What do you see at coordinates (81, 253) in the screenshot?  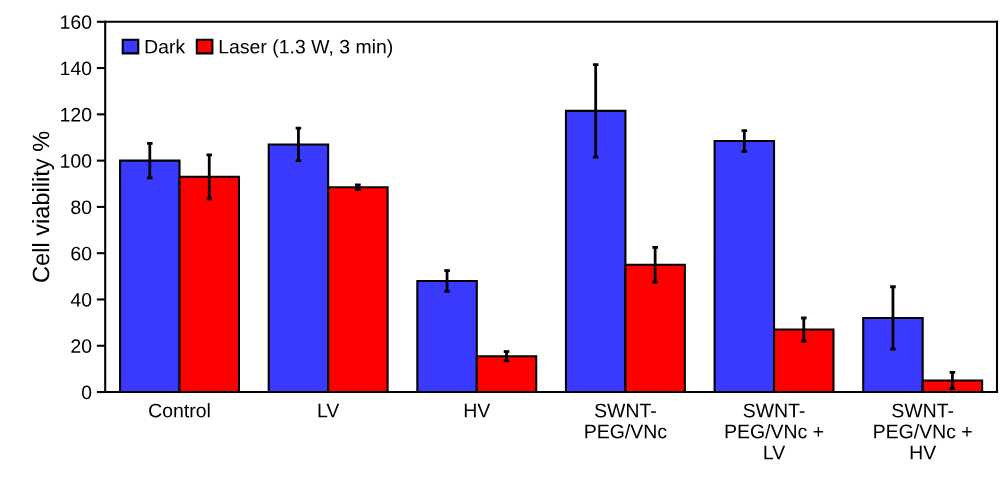 I see `y-tick-label: 60` at bounding box center [81, 253].